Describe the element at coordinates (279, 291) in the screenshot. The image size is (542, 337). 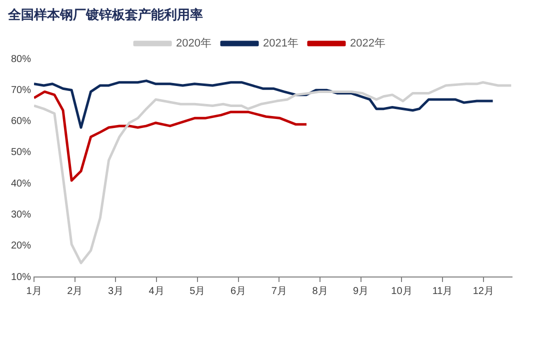
I see `x-tick-label: 7月` at that location.